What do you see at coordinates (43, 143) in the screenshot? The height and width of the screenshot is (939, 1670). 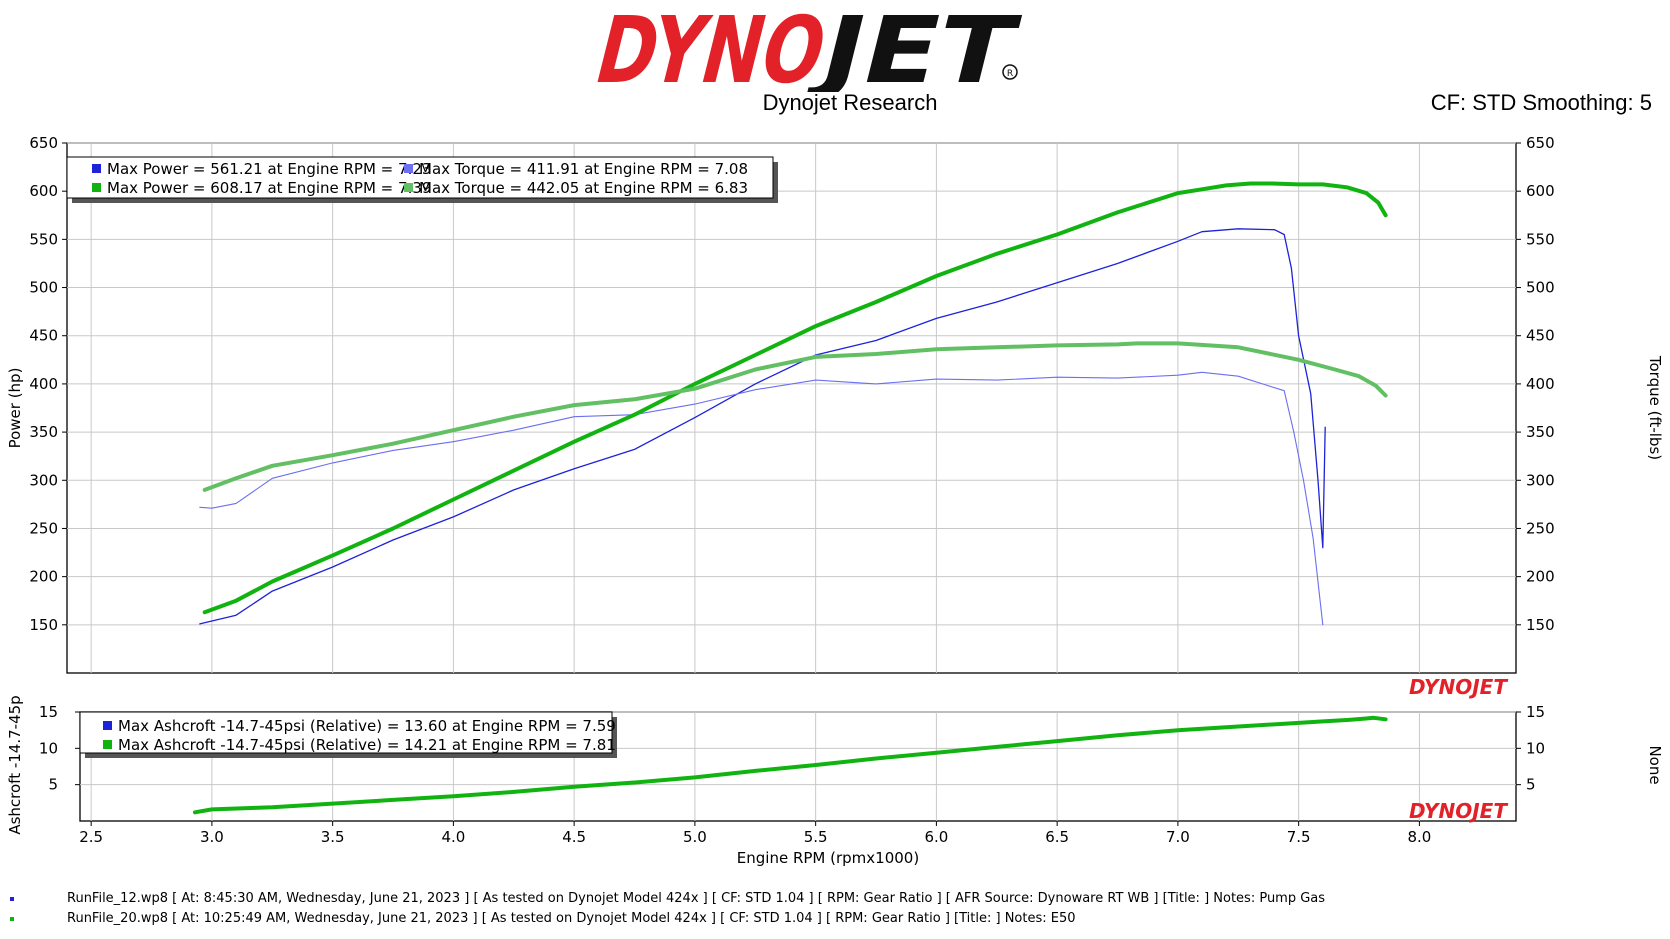 I see `main-y-tick-left: 650` at bounding box center [43, 143].